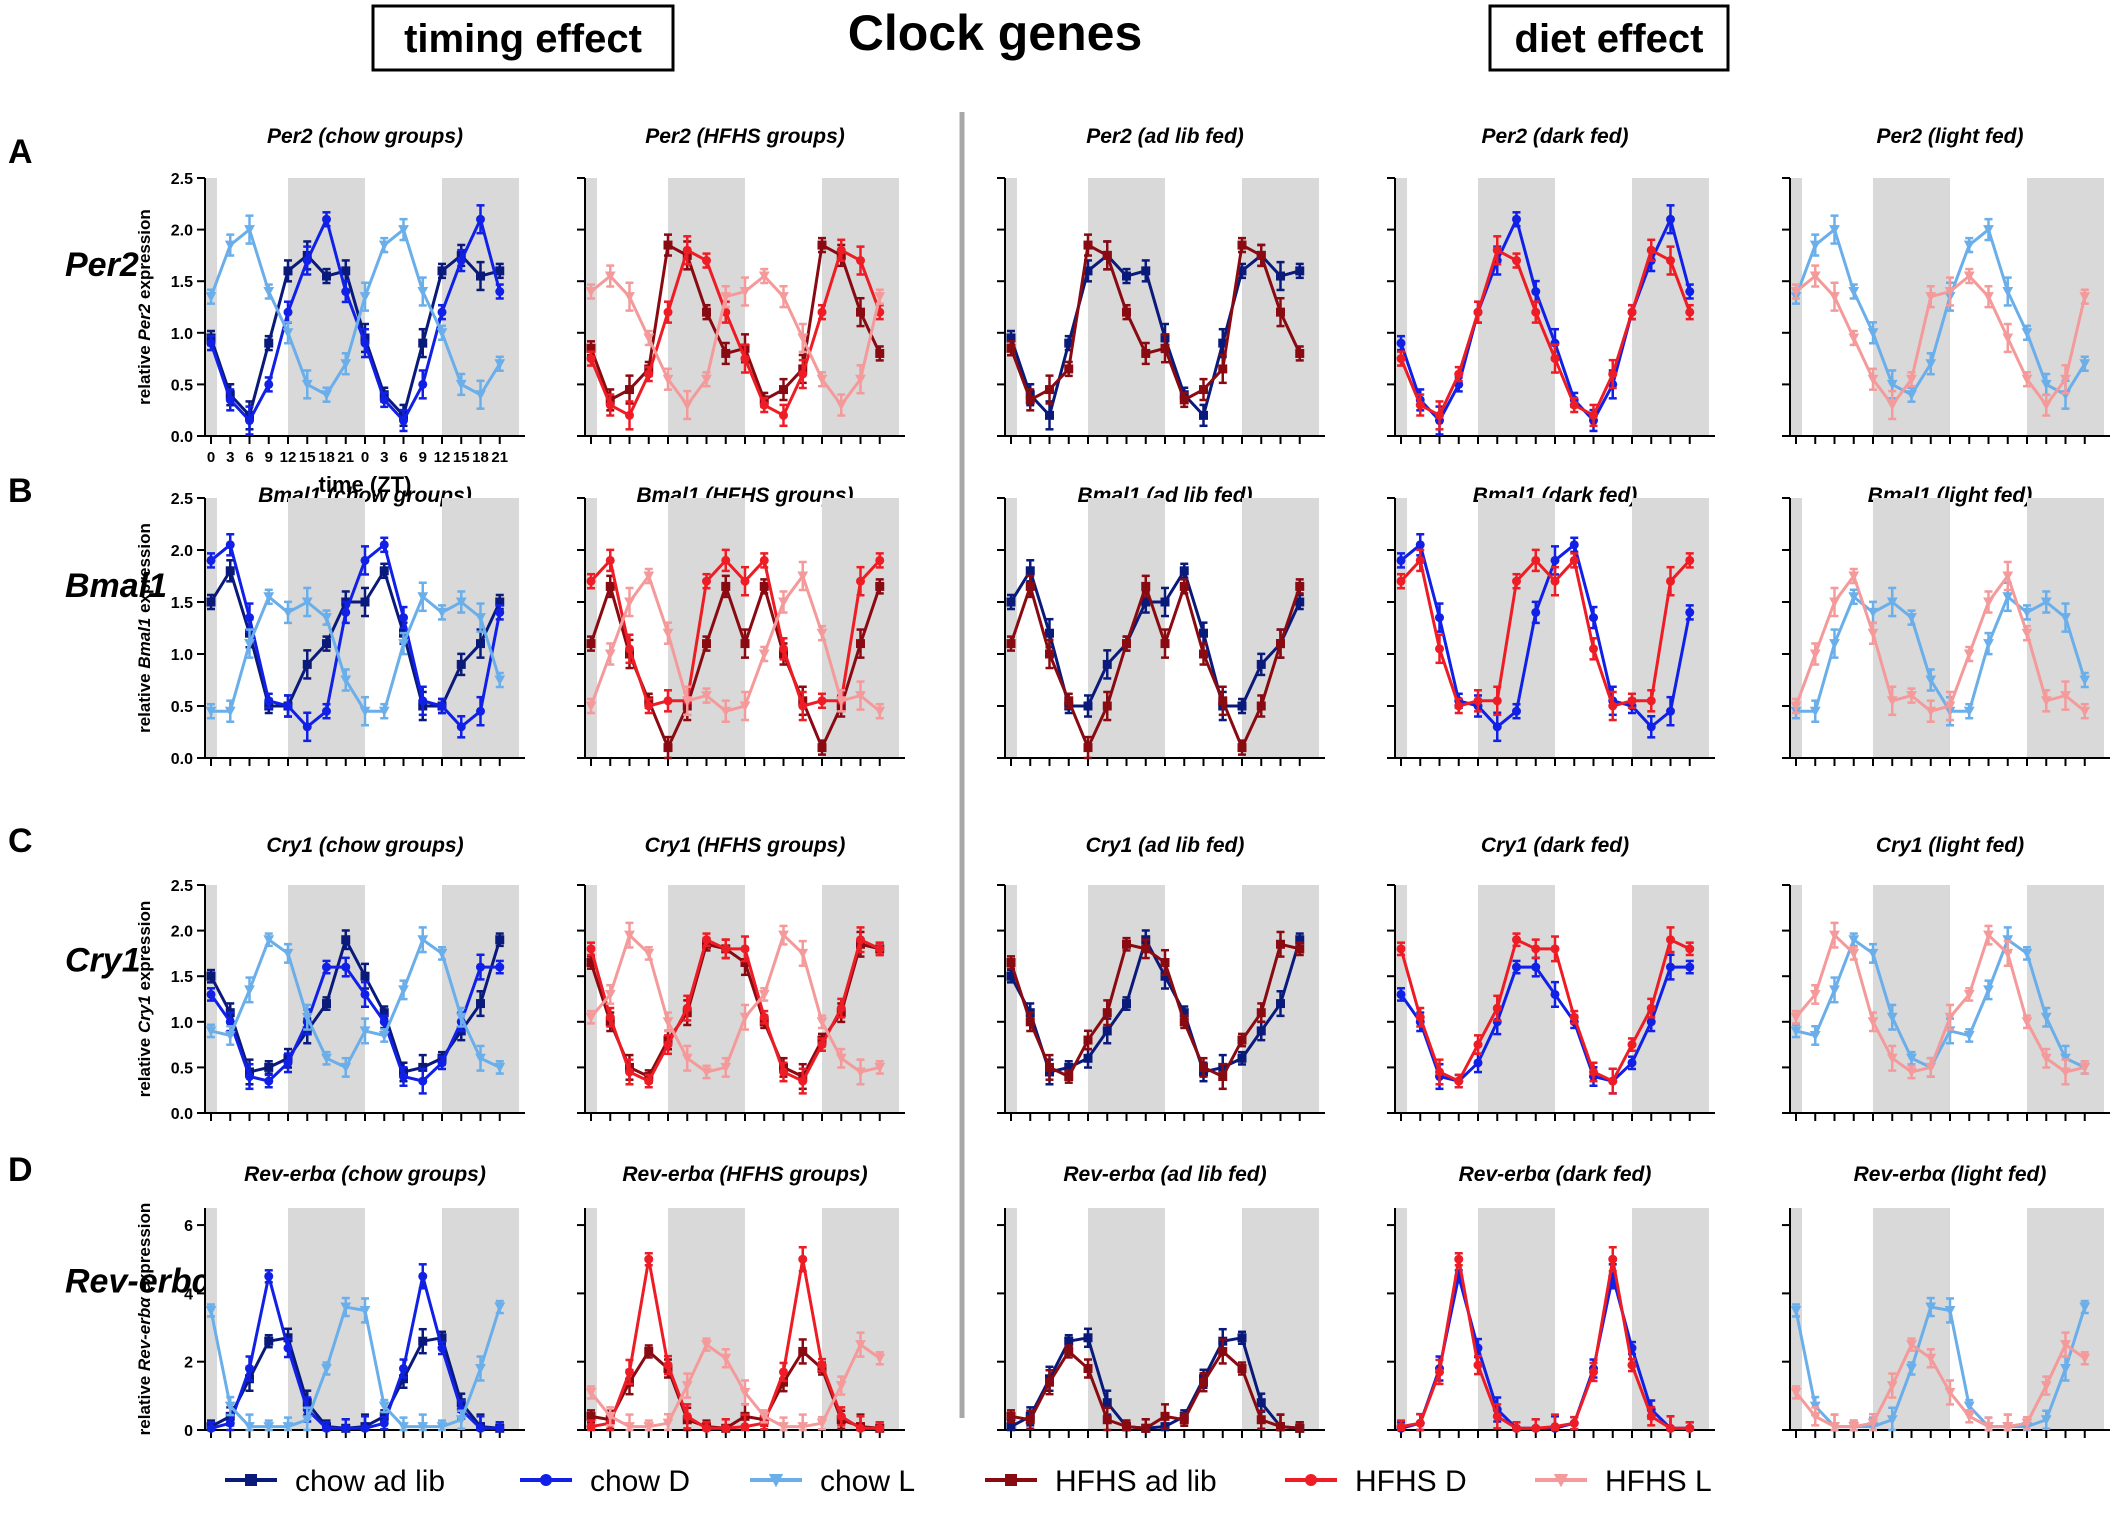 This screenshot has height=1528, width=2128. I want to click on panel-A-5: Per2 (light fed), so click(1946, 284).